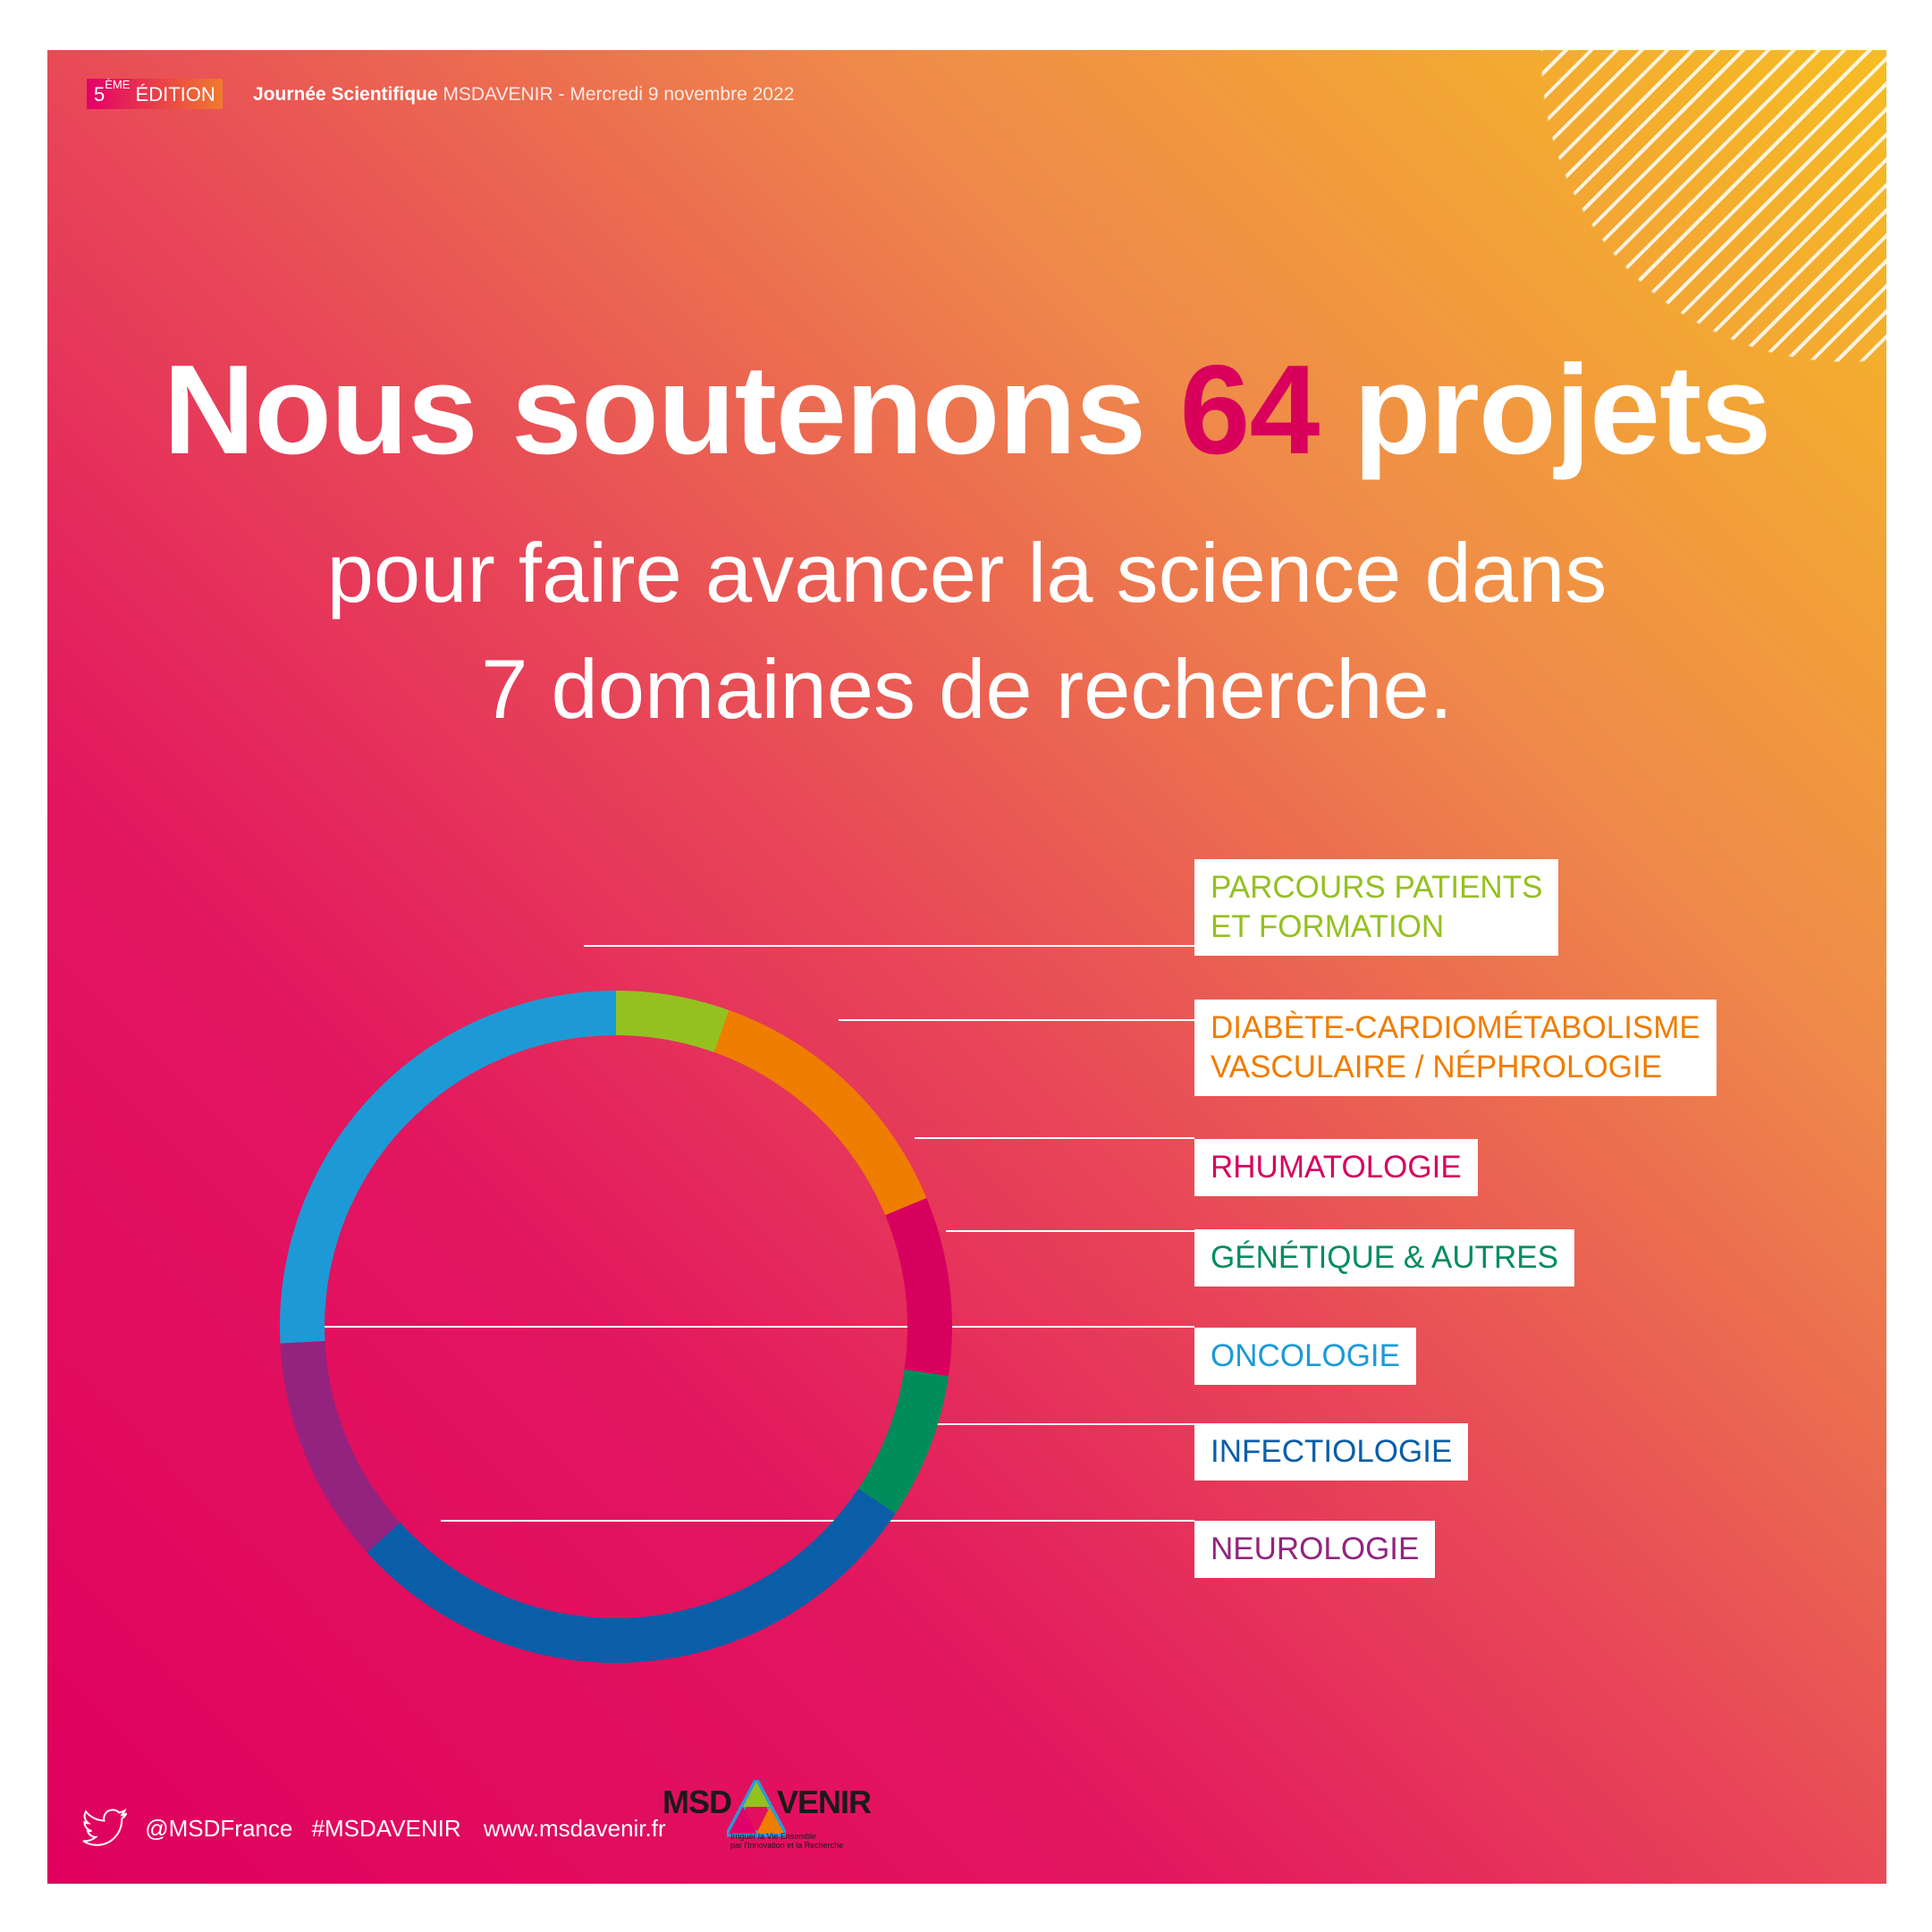 This screenshot has width=1932, height=1932. Describe the element at coordinates (619, 94) in the screenshot. I see `event-details: MSDAVENIR - Mercredi 9 novembre 2022` at that location.